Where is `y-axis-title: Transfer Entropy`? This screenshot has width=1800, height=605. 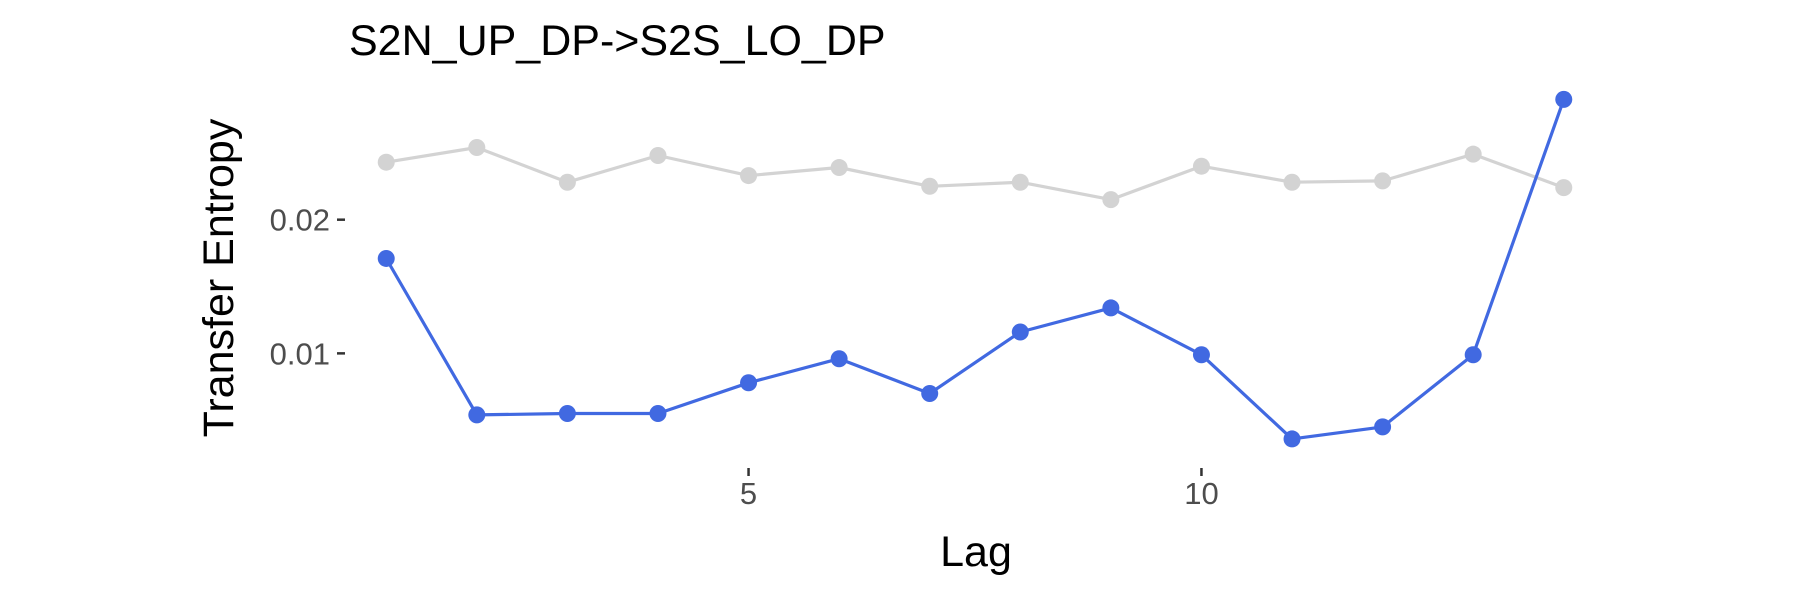
y-axis-title: Transfer Entropy is located at coordinates (219, 277).